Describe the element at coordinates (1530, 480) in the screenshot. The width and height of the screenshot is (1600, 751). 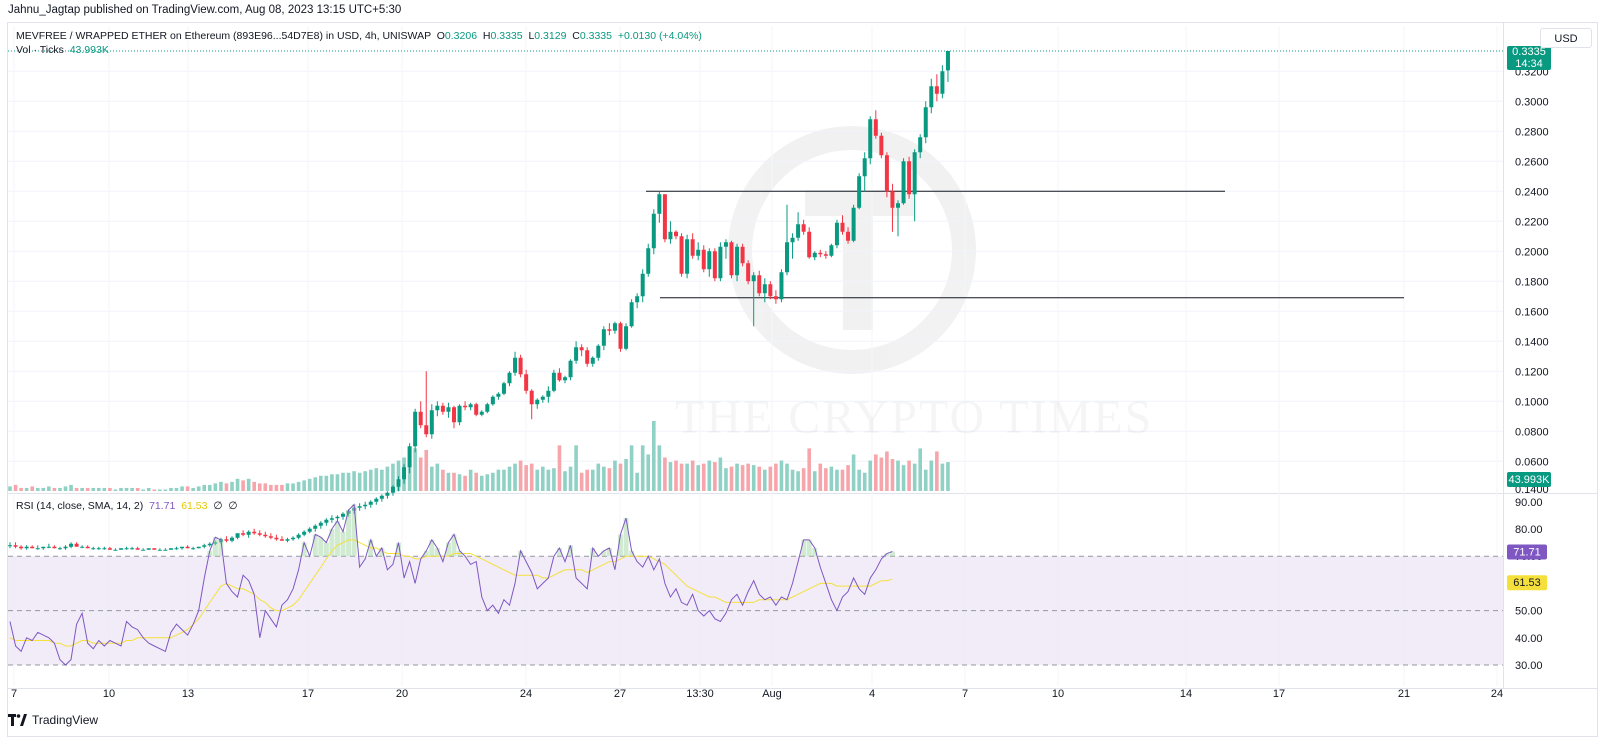
I see `volume-badge-text: 43.993K` at that location.